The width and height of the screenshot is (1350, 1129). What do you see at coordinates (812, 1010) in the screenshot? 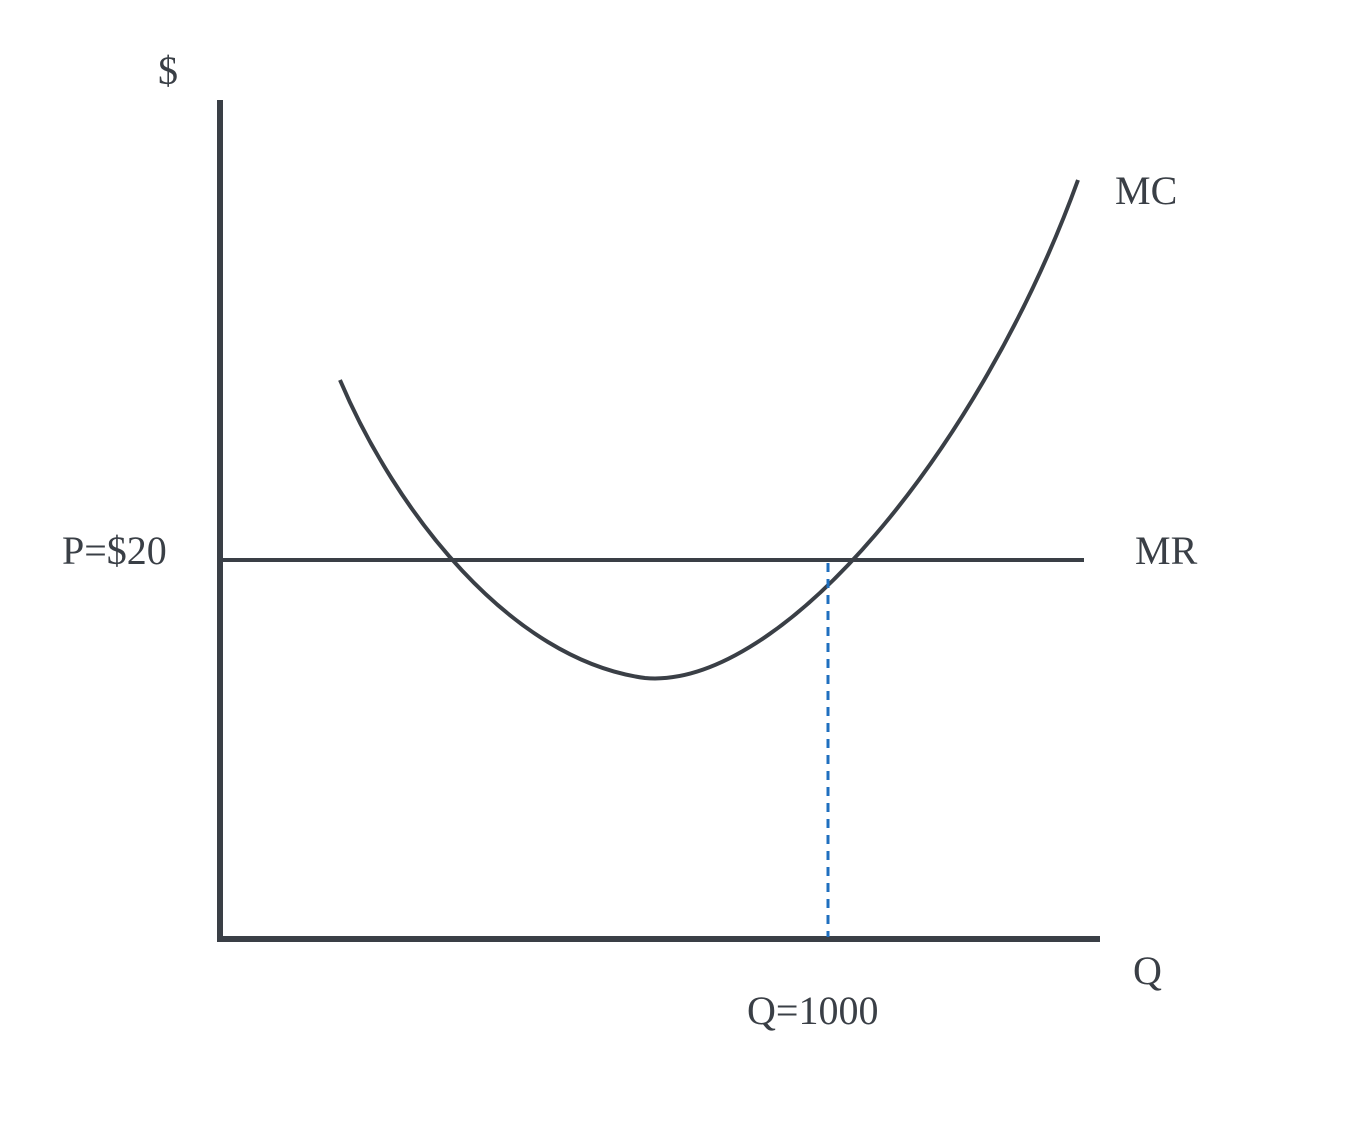
I see `quantity-label: Q=1000` at bounding box center [812, 1010].